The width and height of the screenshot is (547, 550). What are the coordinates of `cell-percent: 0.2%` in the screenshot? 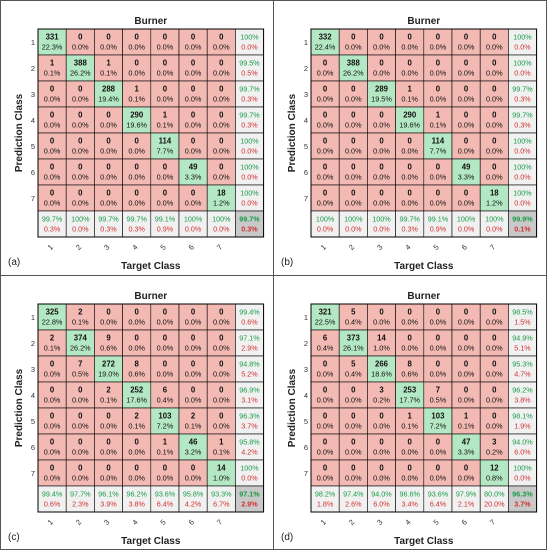 It's located at (381, 400).